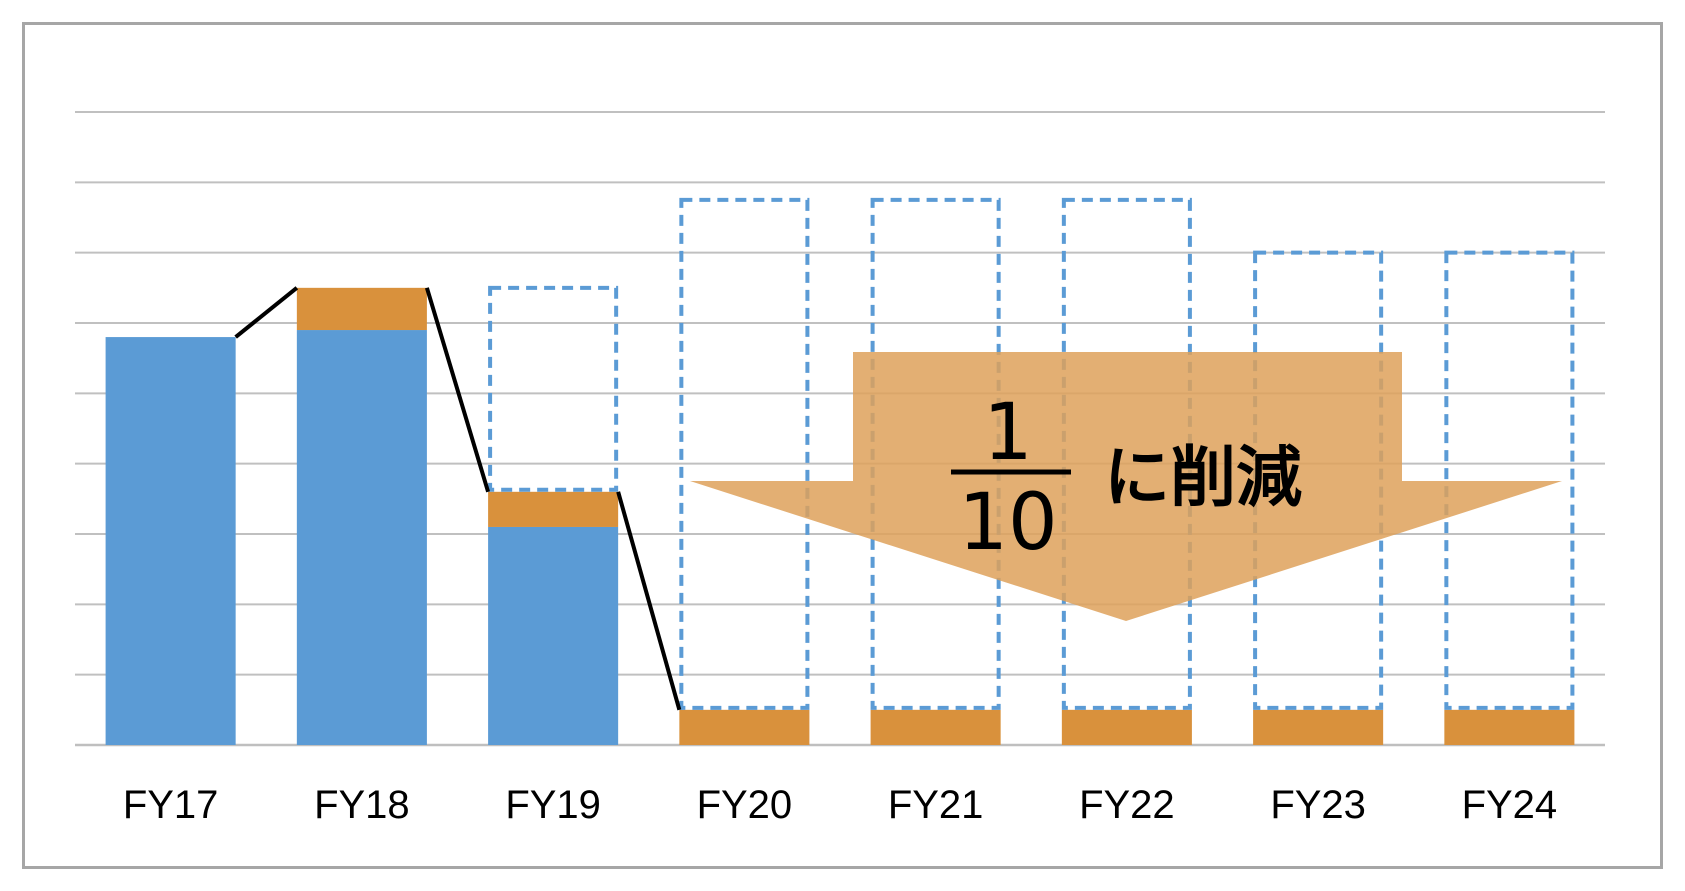  Describe the element at coordinates (840, 805) in the screenshot. I see `x-axis-labels: FY17 FY18 FY19 FY20 FY21 FY22 FY23 FY24` at that location.